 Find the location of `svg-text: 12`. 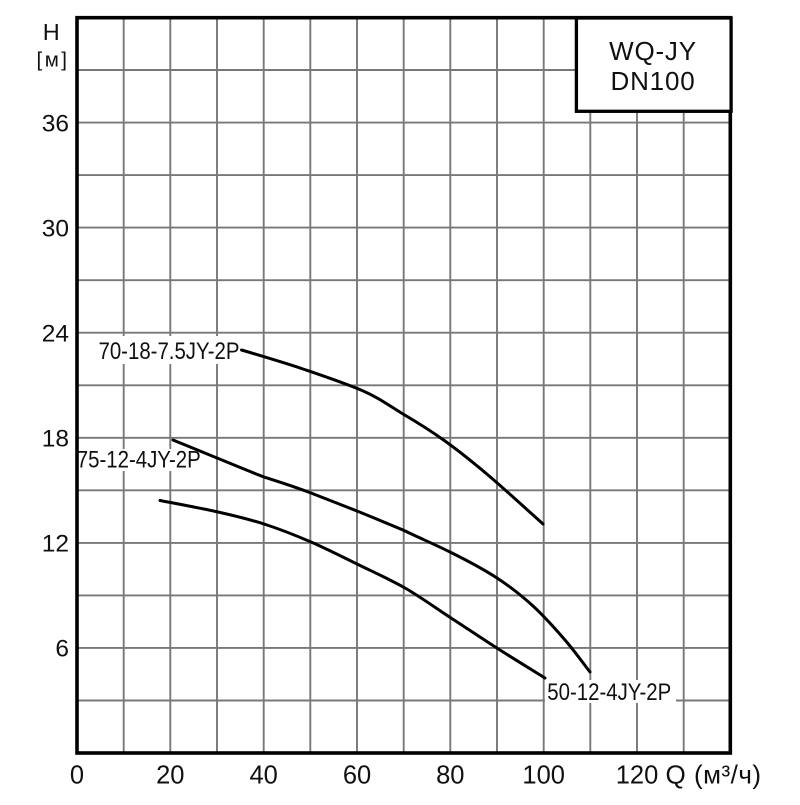

svg-text: 12 is located at coordinates (55, 544).